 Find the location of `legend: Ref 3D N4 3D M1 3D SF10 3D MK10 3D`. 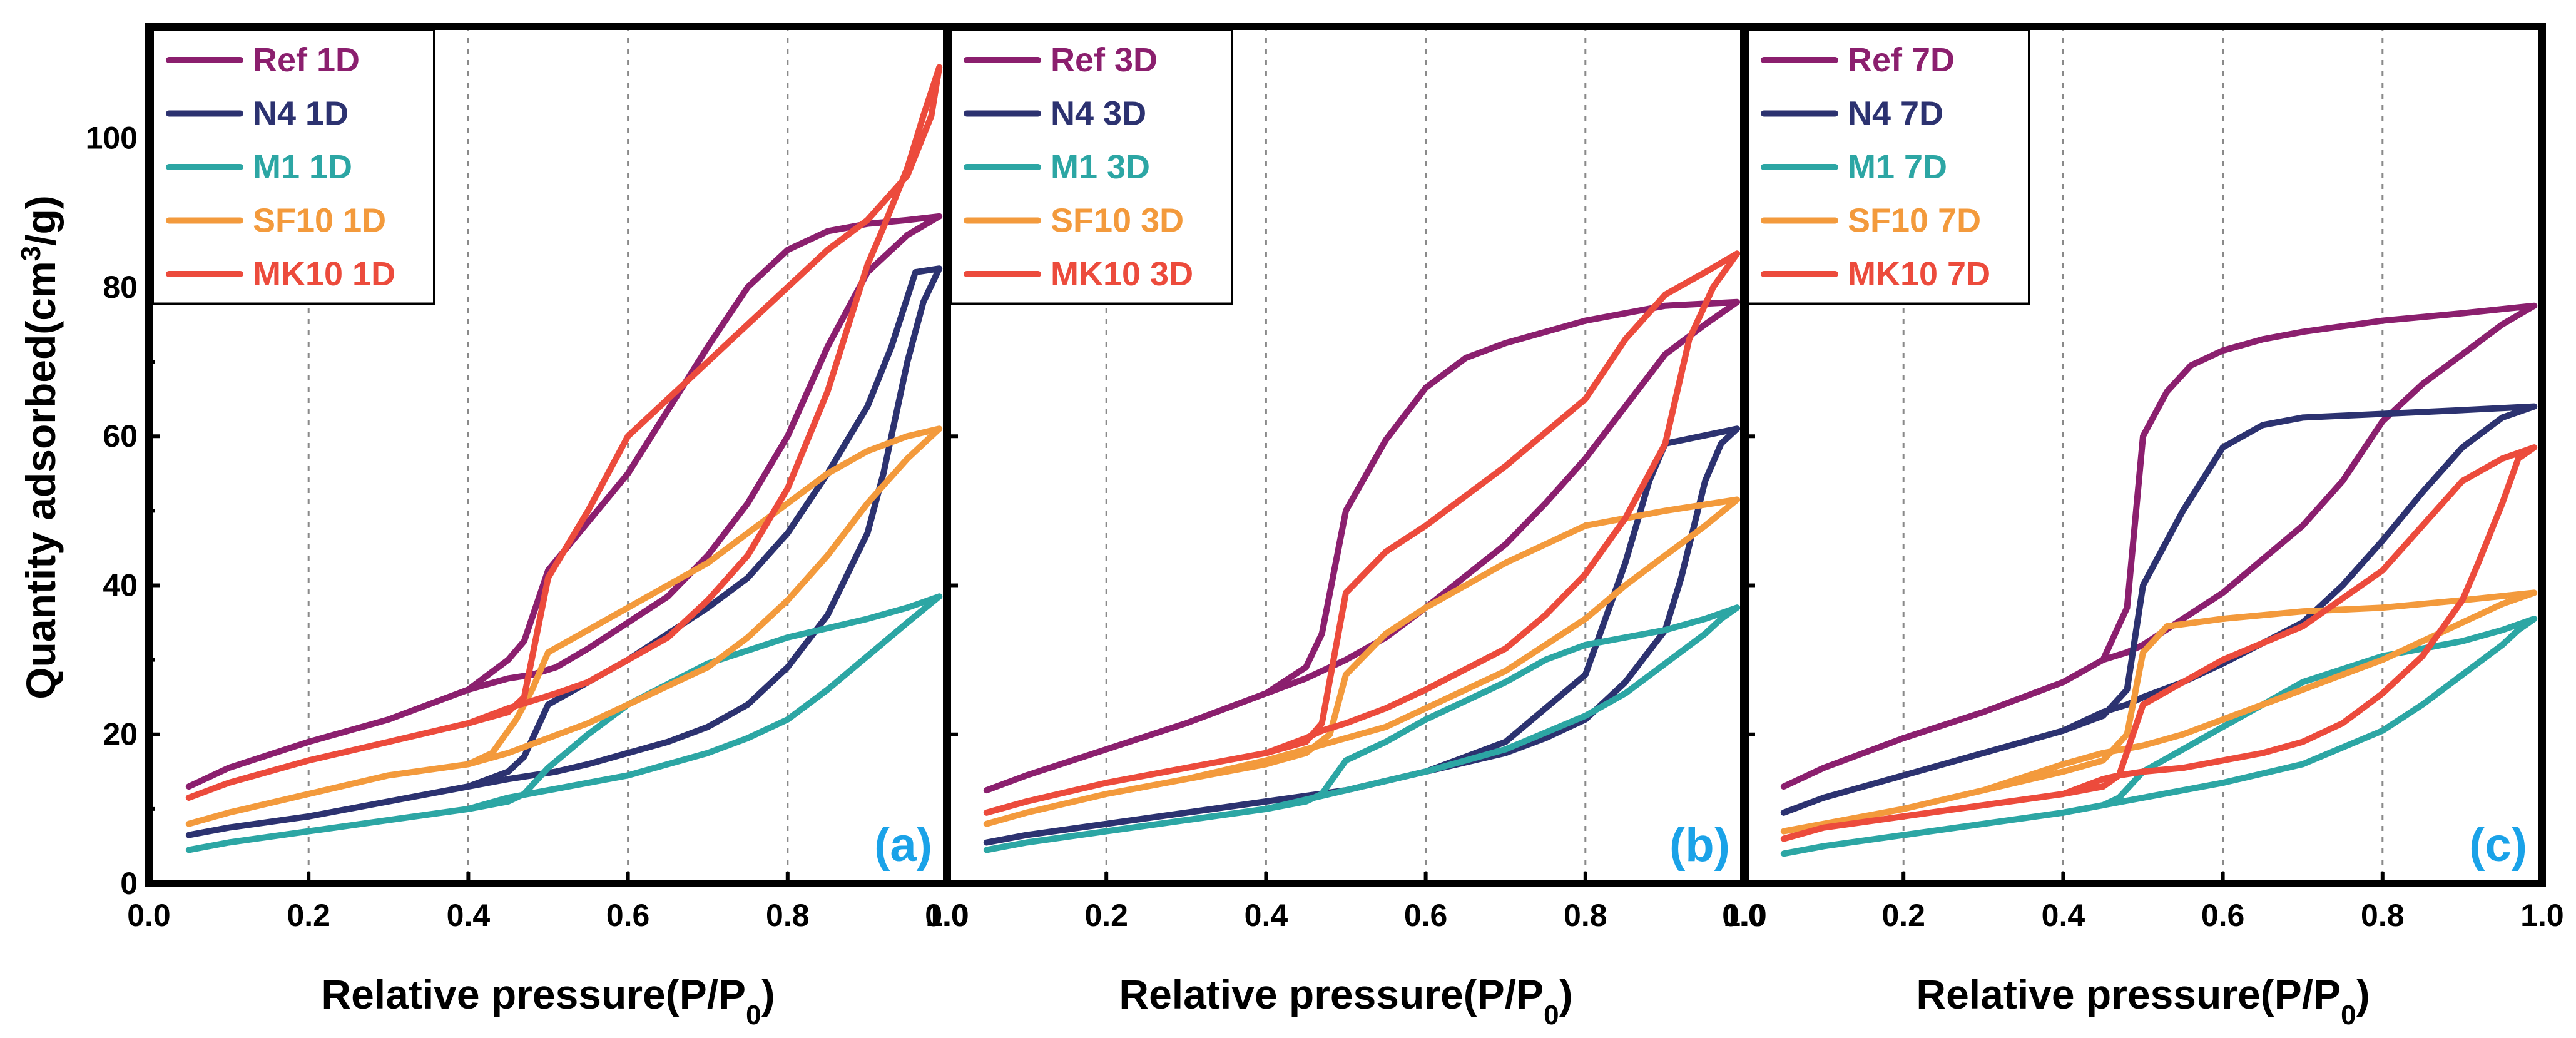

legend: Ref 3D N4 3D M1 3D SF10 3D MK10 3D is located at coordinates (1091, 167).